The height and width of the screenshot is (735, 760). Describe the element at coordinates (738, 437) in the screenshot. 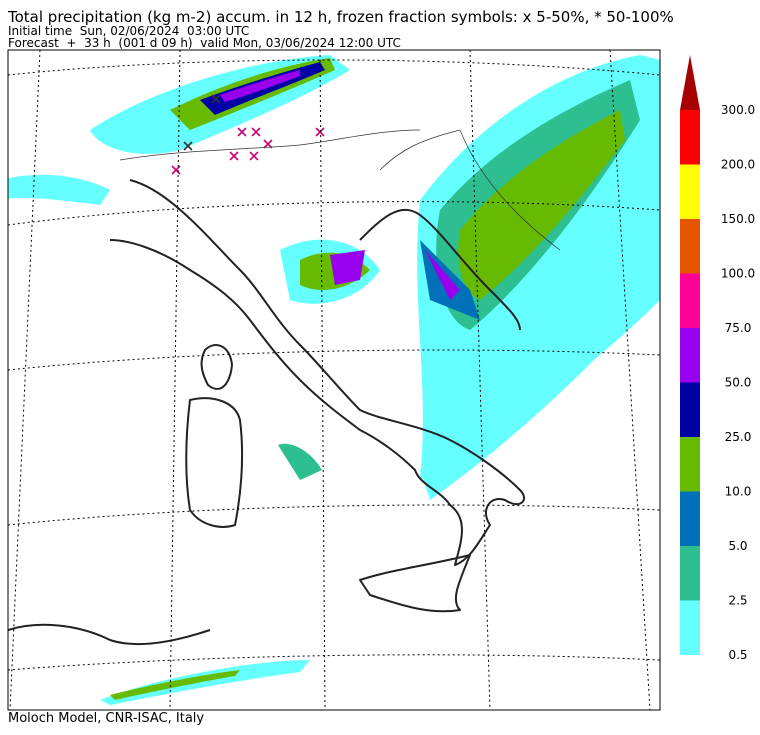

I see `colorbar-label: 25.0` at that location.